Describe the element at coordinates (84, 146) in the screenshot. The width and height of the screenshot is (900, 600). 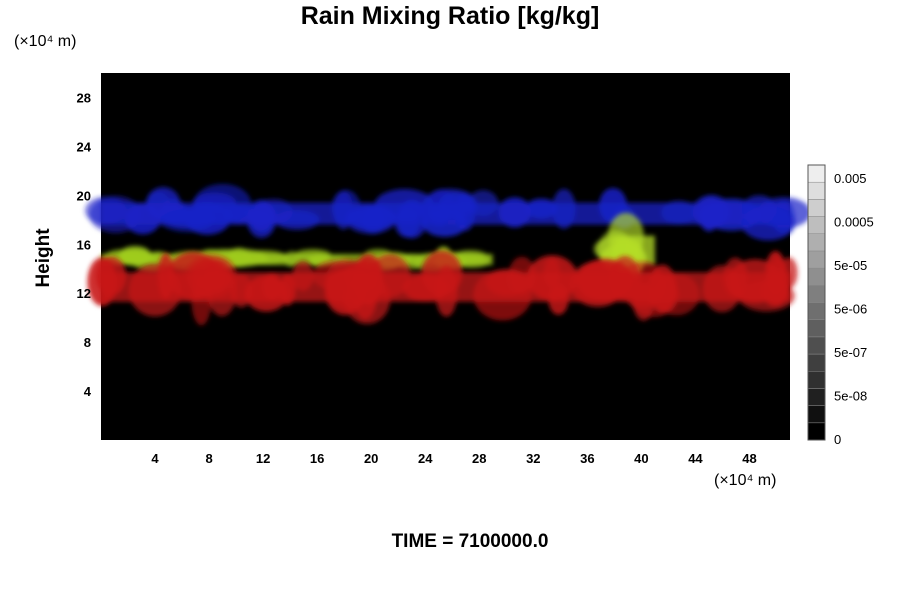
I see `y-tick-label: 24` at that location.